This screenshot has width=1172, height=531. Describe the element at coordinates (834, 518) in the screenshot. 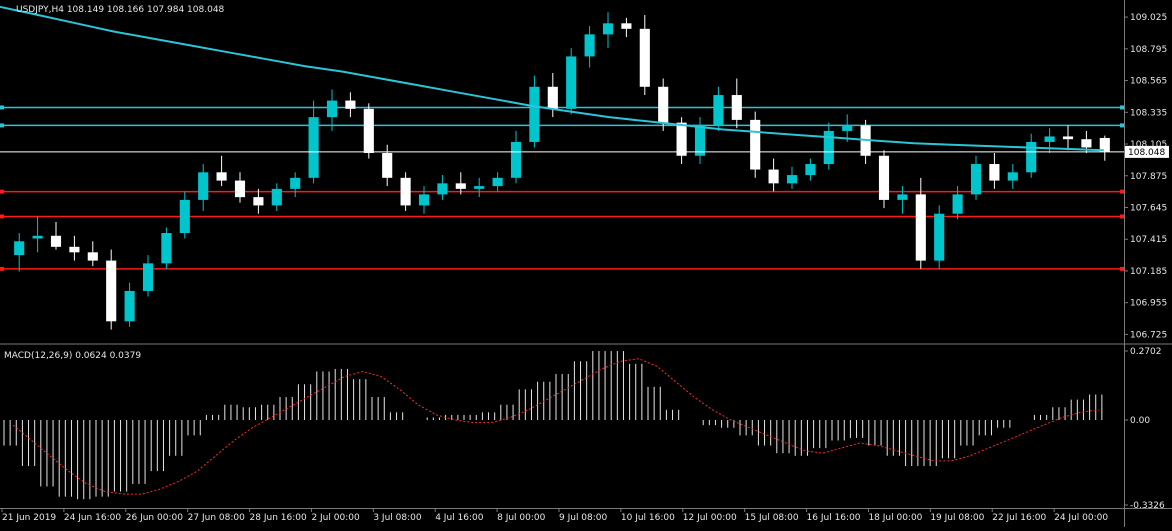

I see `time-tick-label: 16 Jul 16:00` at that location.